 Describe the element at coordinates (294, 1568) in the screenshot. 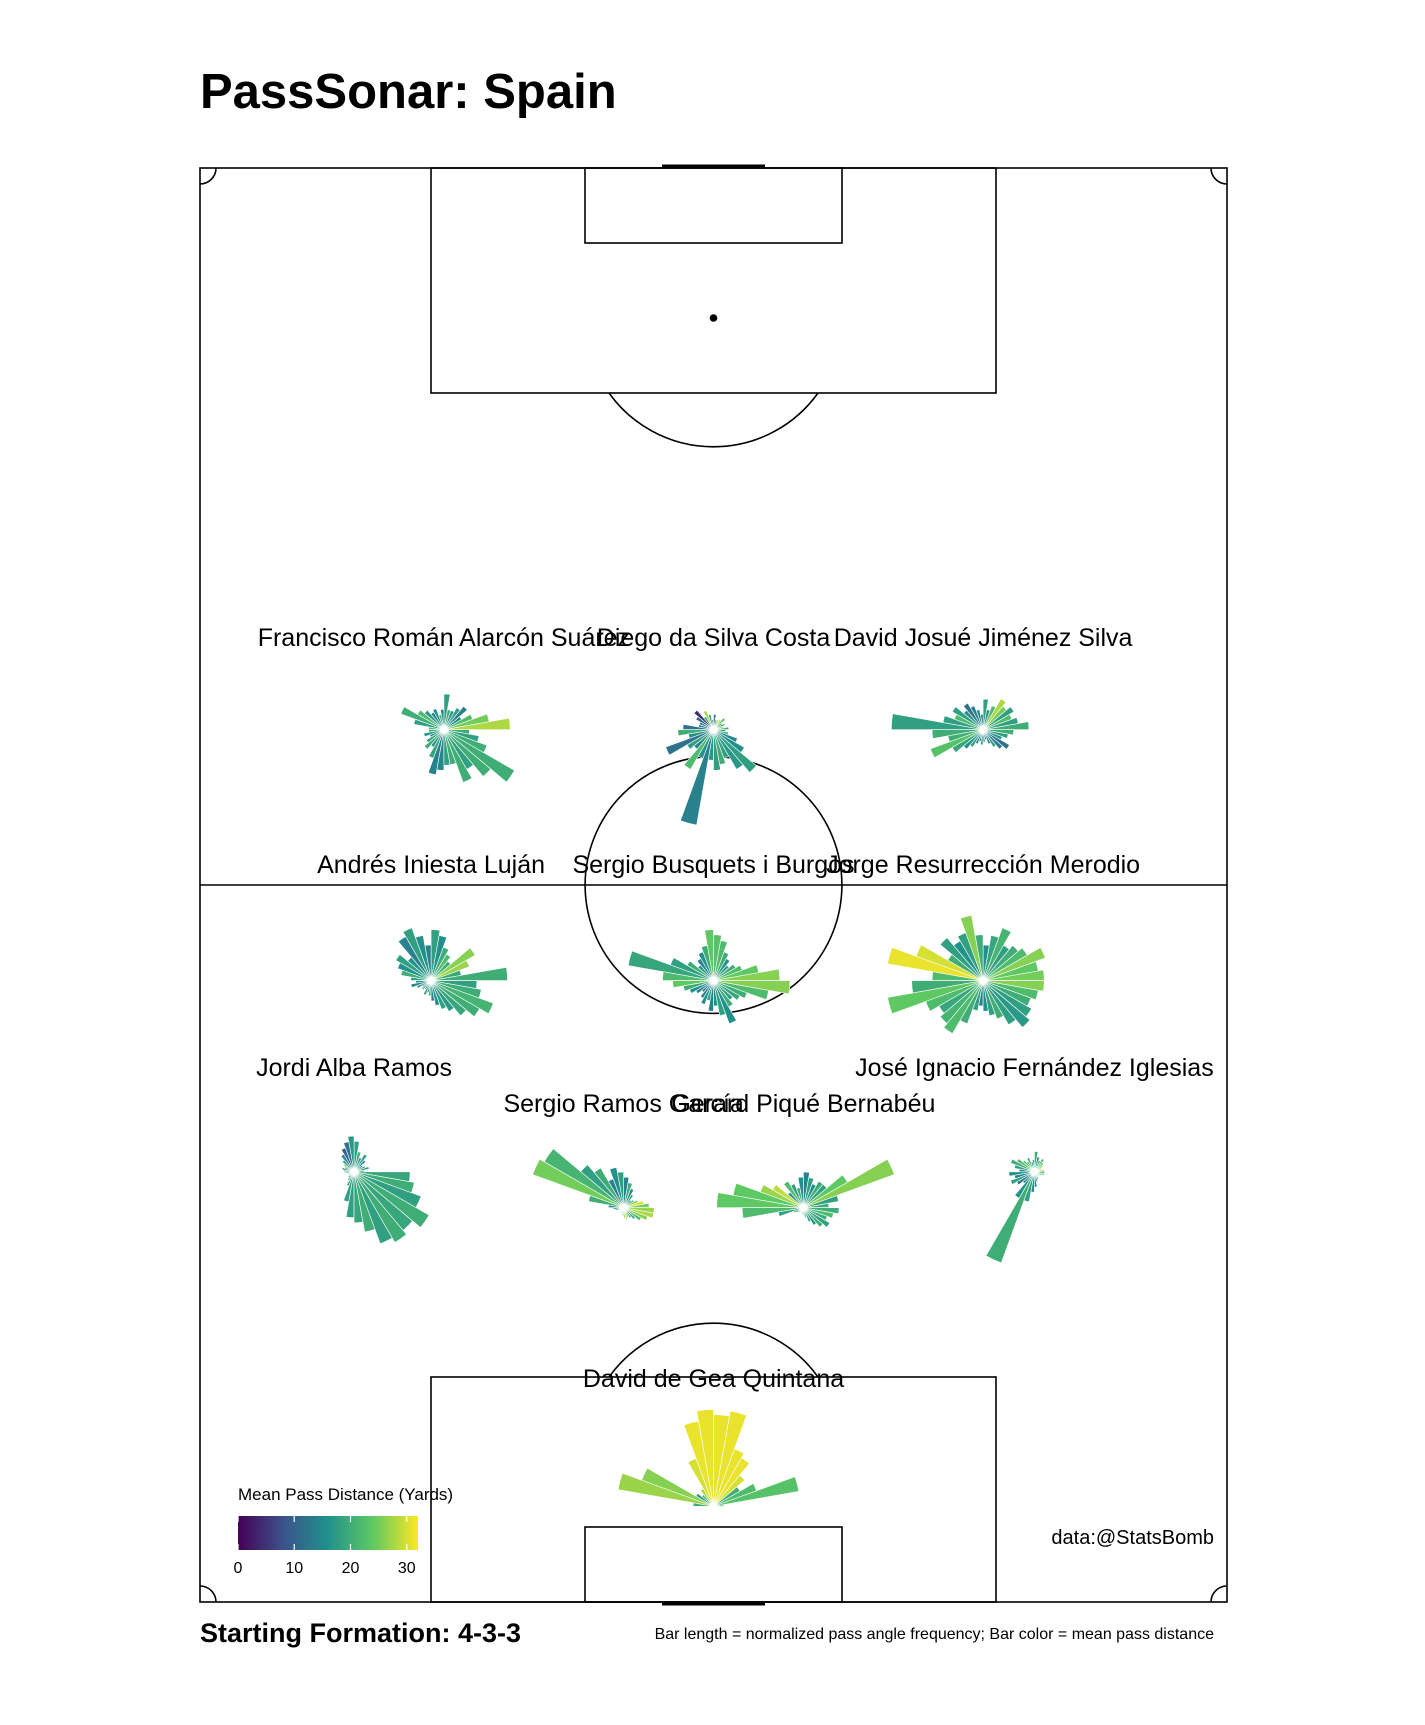

I see `legend-tick-label: 10` at that location.